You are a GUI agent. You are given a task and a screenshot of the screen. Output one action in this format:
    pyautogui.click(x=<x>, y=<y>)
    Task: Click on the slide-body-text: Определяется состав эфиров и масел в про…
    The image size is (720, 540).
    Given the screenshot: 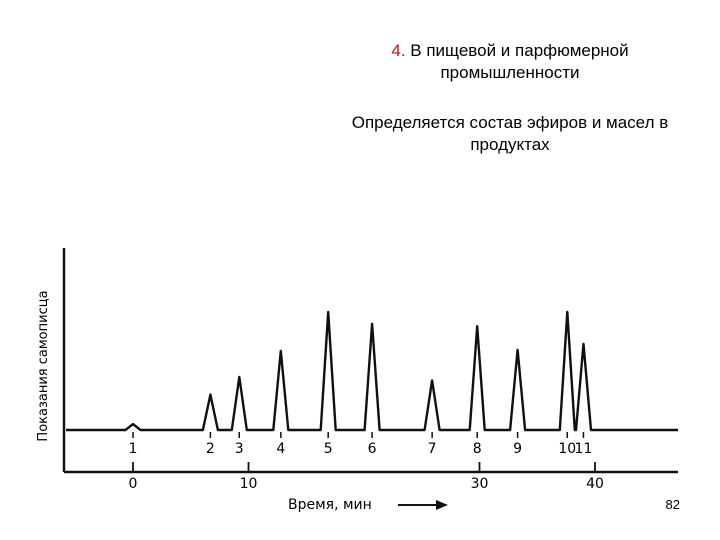 What is the action you would take?
    pyautogui.click(x=510, y=133)
    